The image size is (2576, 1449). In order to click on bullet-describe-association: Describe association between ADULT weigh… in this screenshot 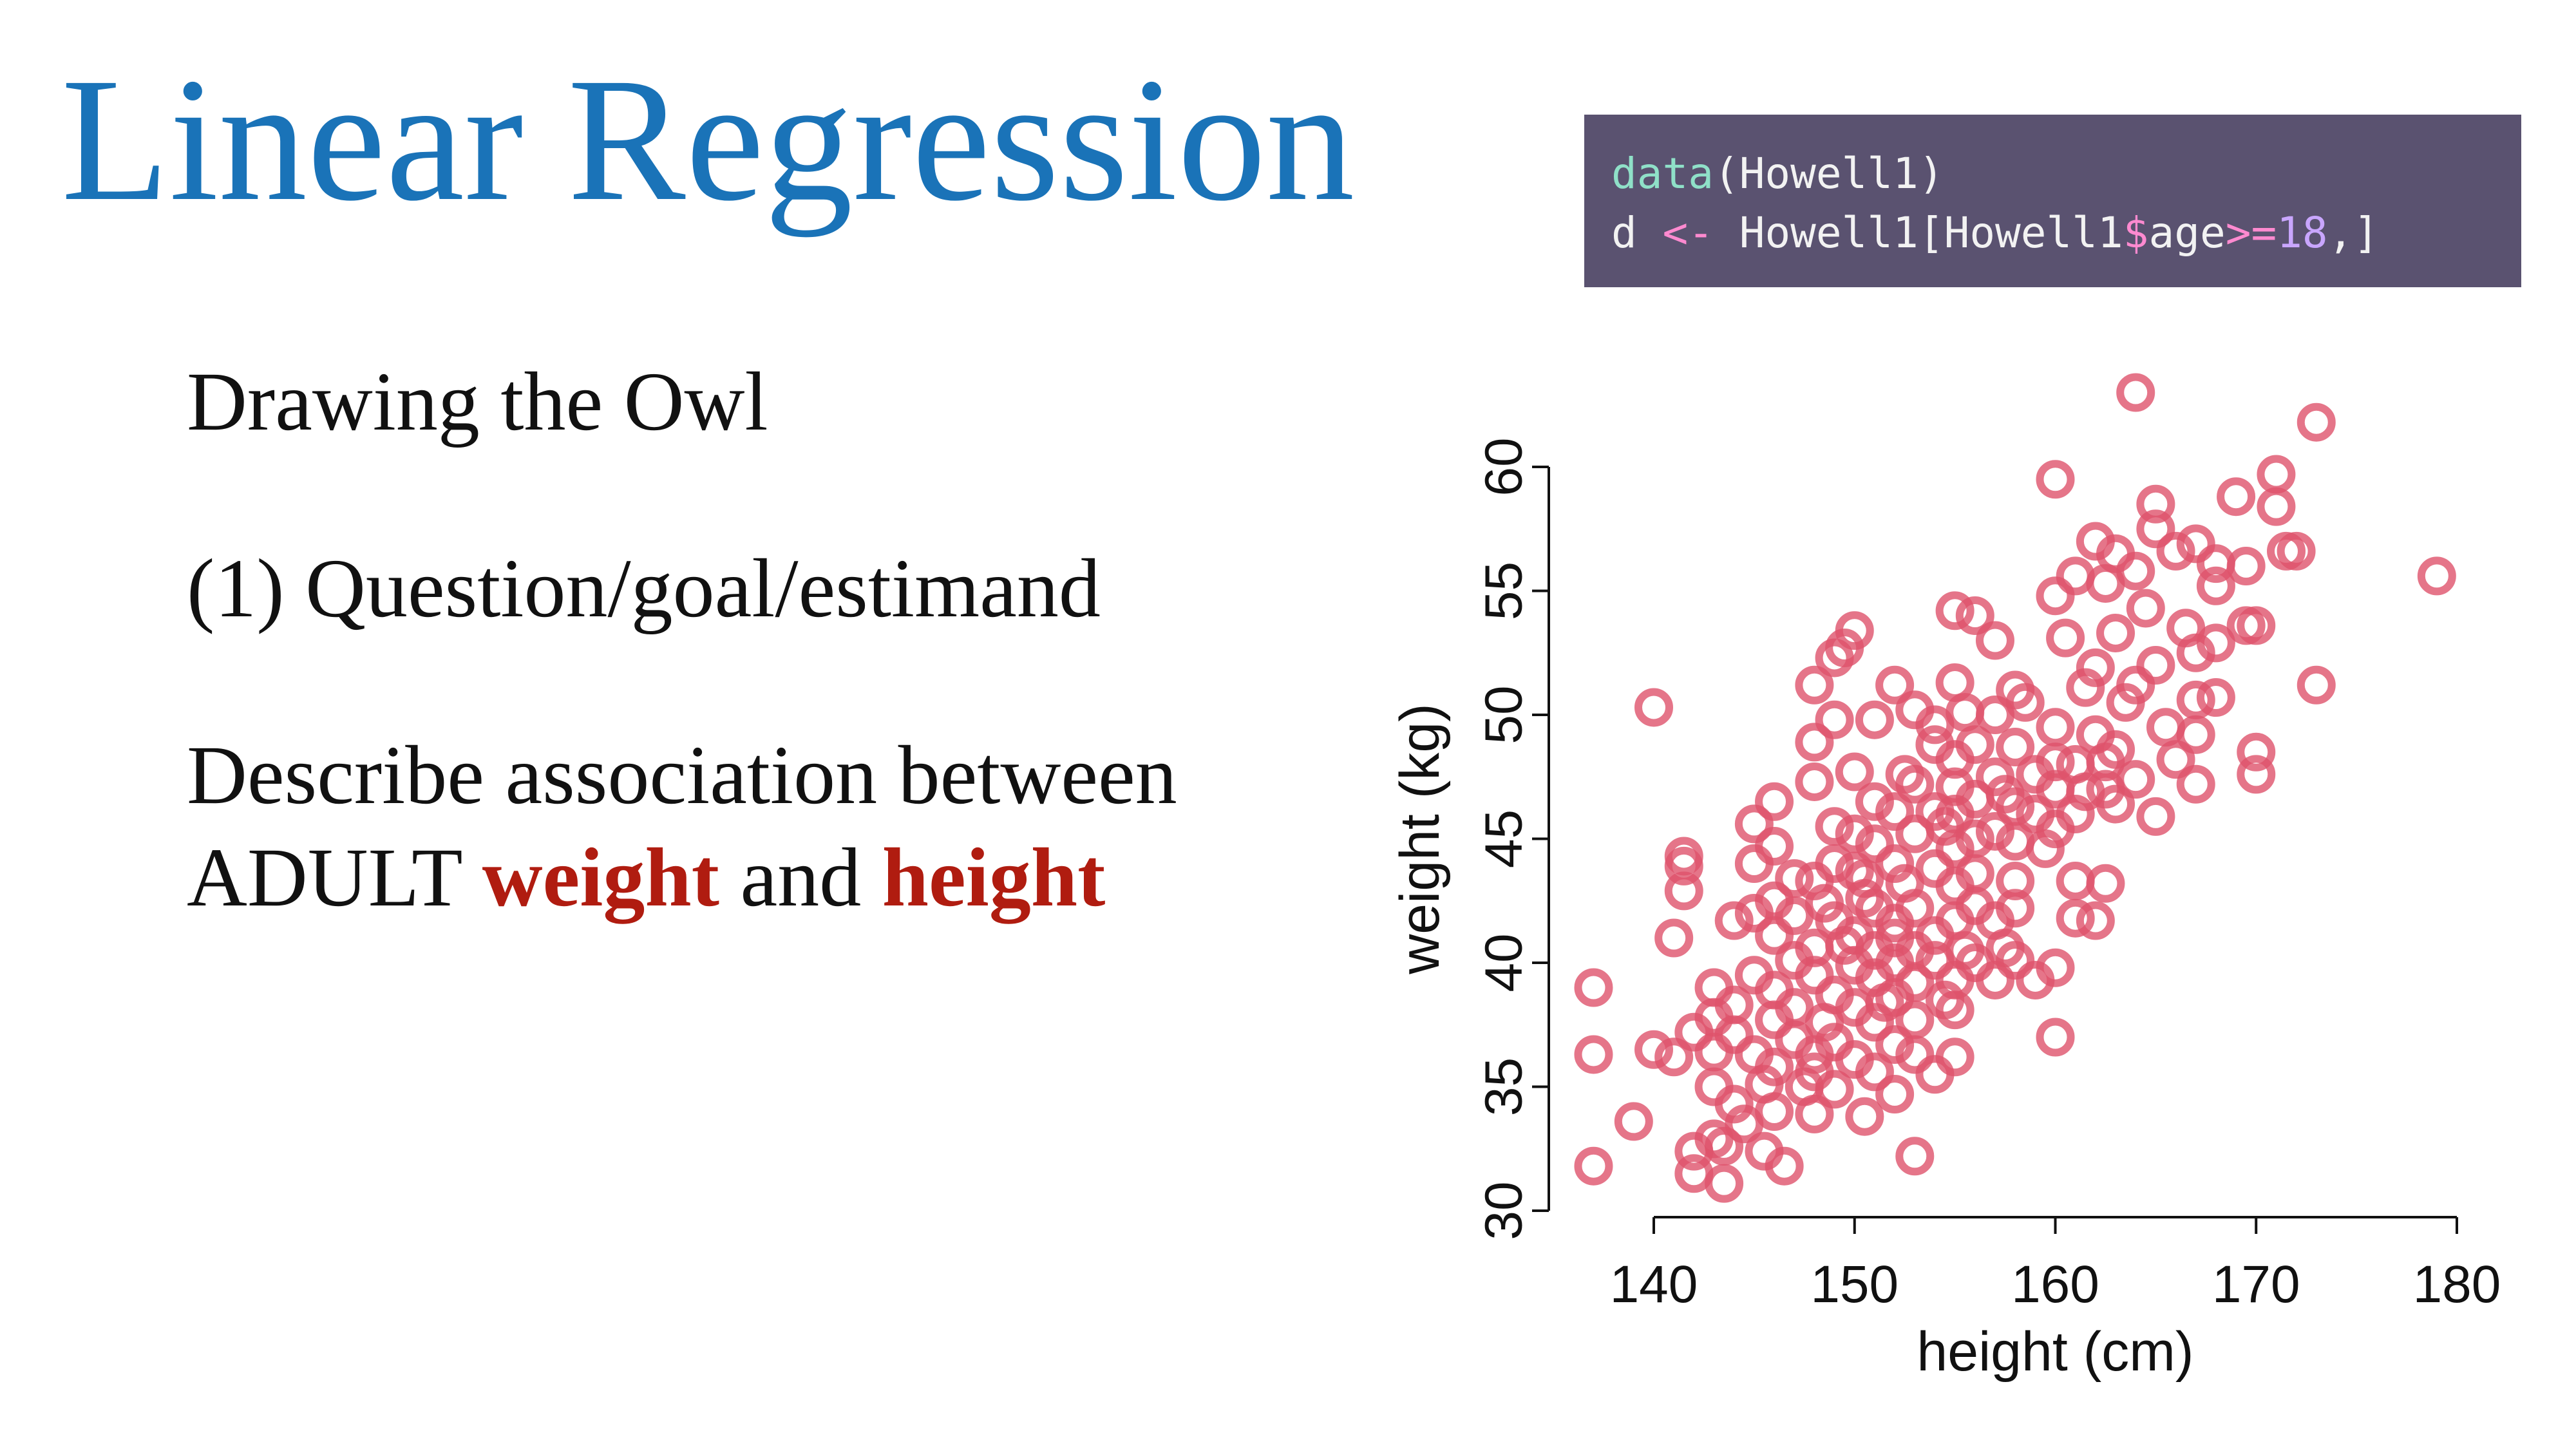, I will do `click(682, 826)`.